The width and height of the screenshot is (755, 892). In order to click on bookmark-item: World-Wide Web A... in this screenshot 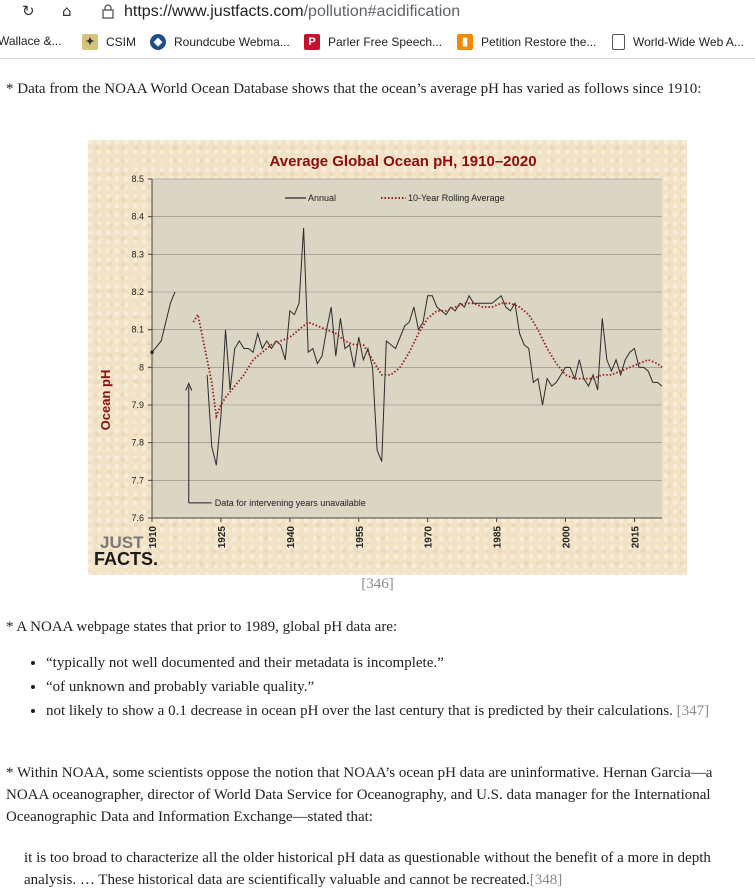, I will do `click(678, 42)`.